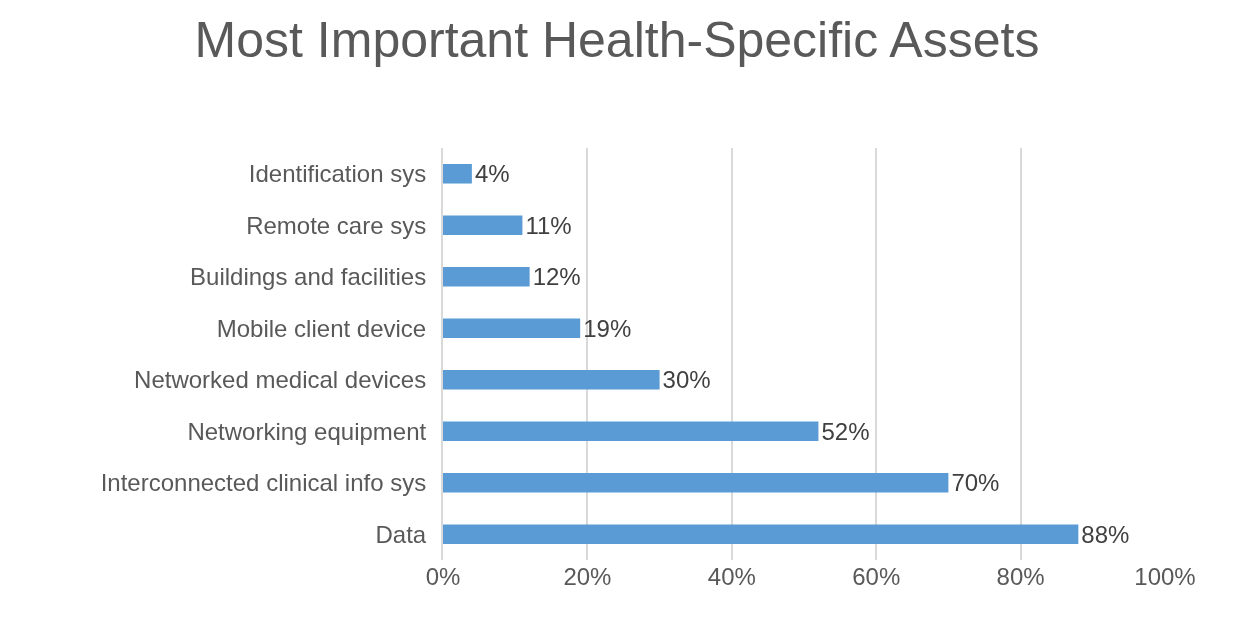 This screenshot has width=1234, height=630. What do you see at coordinates (492, 174) in the screenshot?
I see `data-label: 4%` at bounding box center [492, 174].